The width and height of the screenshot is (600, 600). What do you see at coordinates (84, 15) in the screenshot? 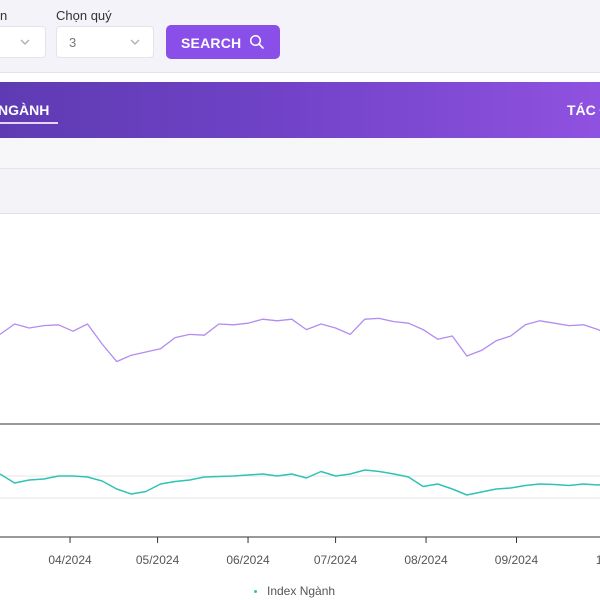
I see `quarter-label: Chọn quý` at bounding box center [84, 15].